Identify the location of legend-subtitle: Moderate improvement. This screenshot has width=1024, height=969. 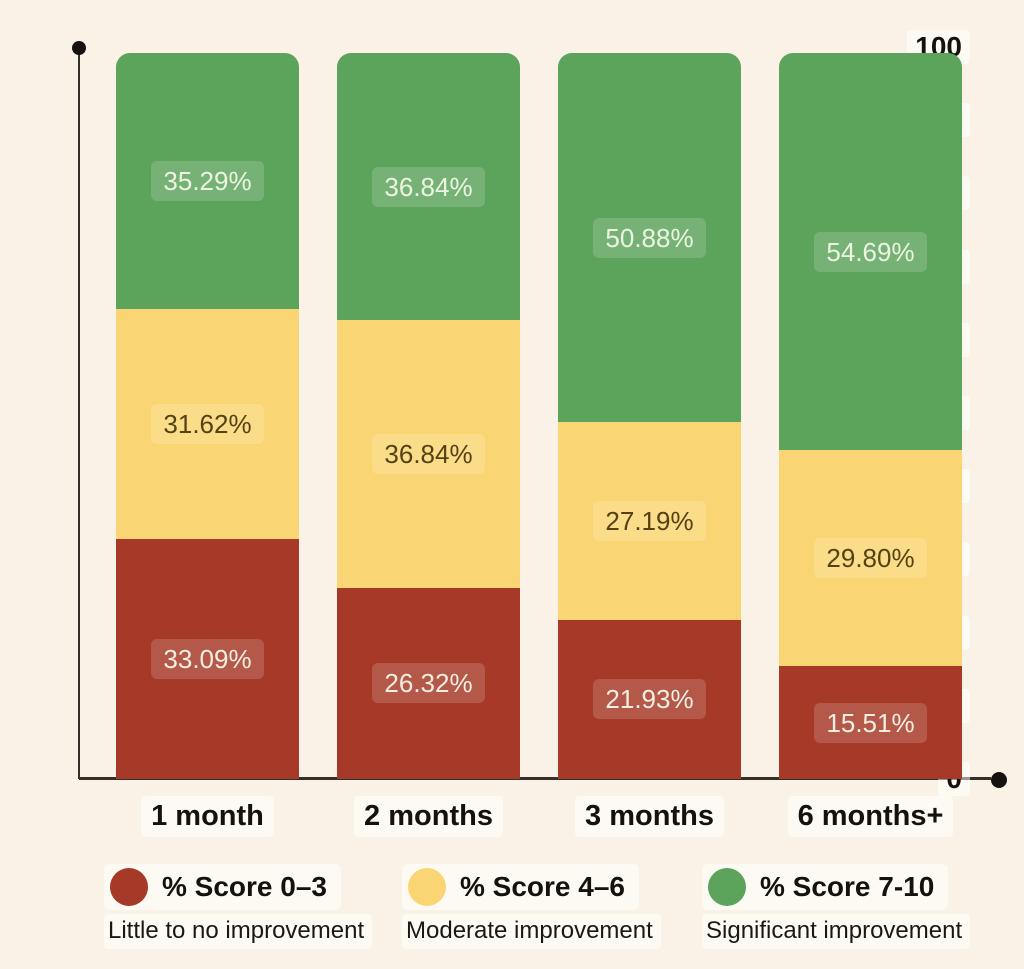
(531, 931).